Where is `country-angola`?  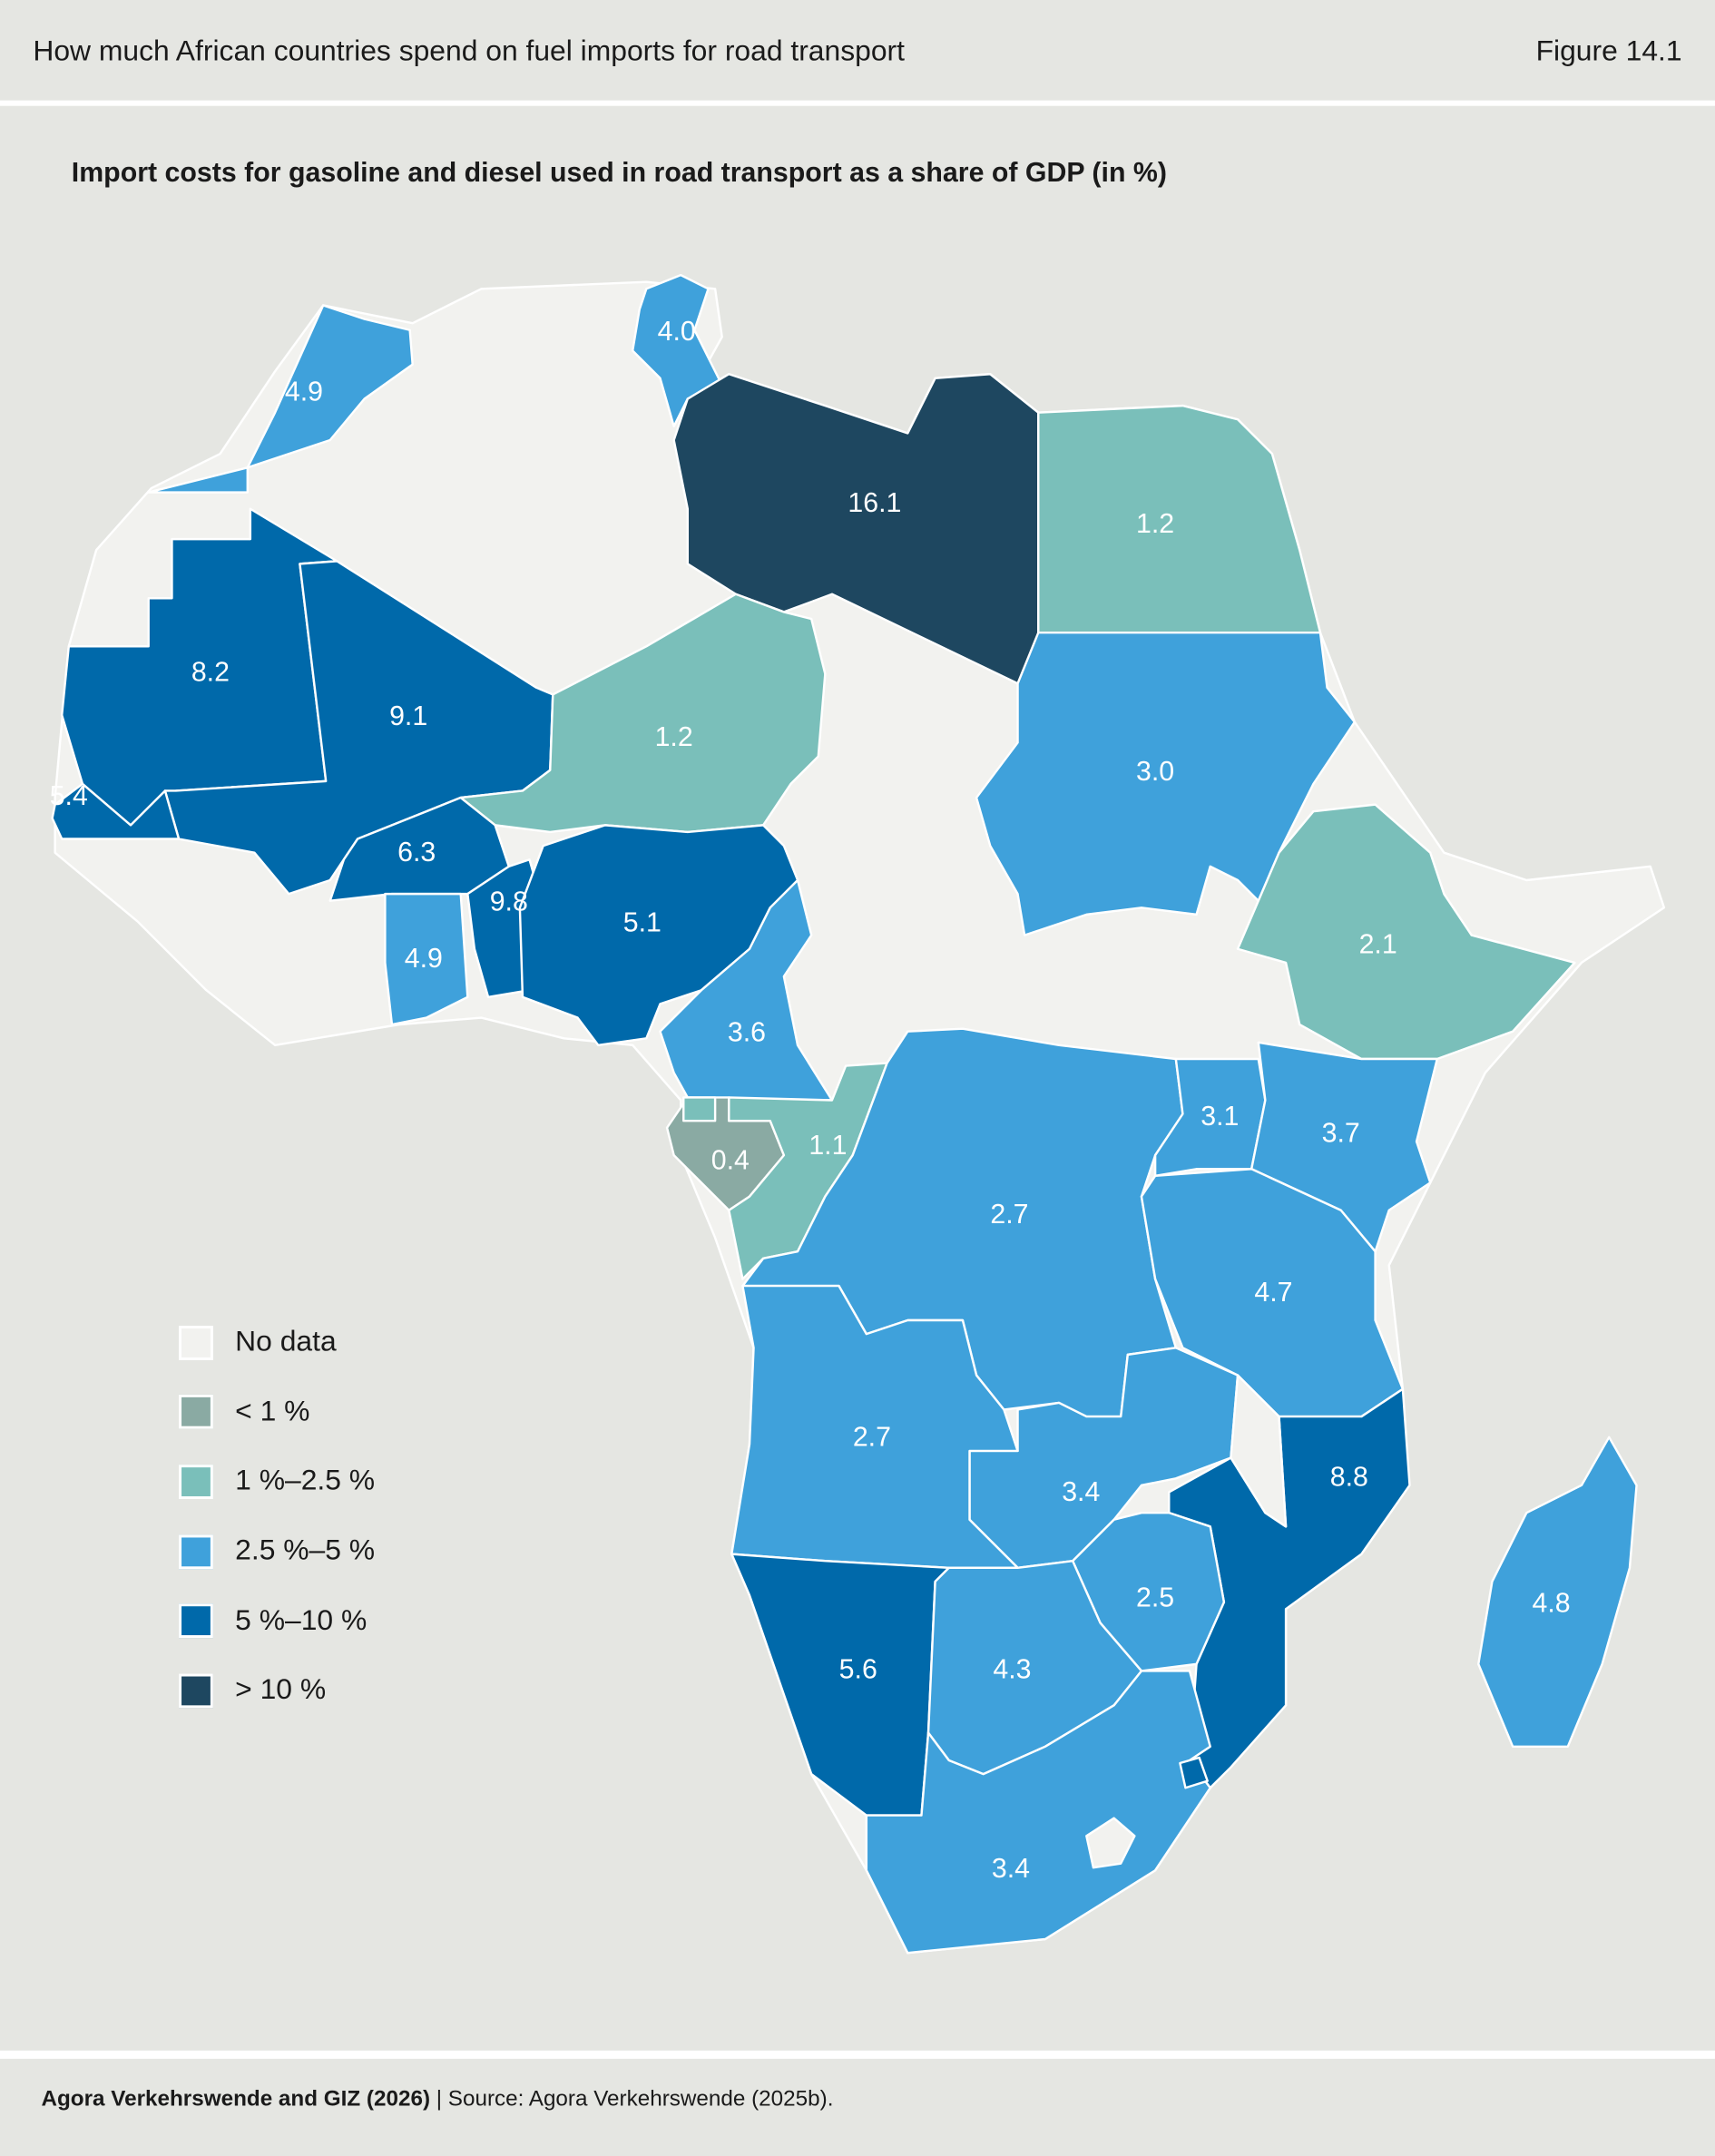
country-angola is located at coordinates (874, 1426).